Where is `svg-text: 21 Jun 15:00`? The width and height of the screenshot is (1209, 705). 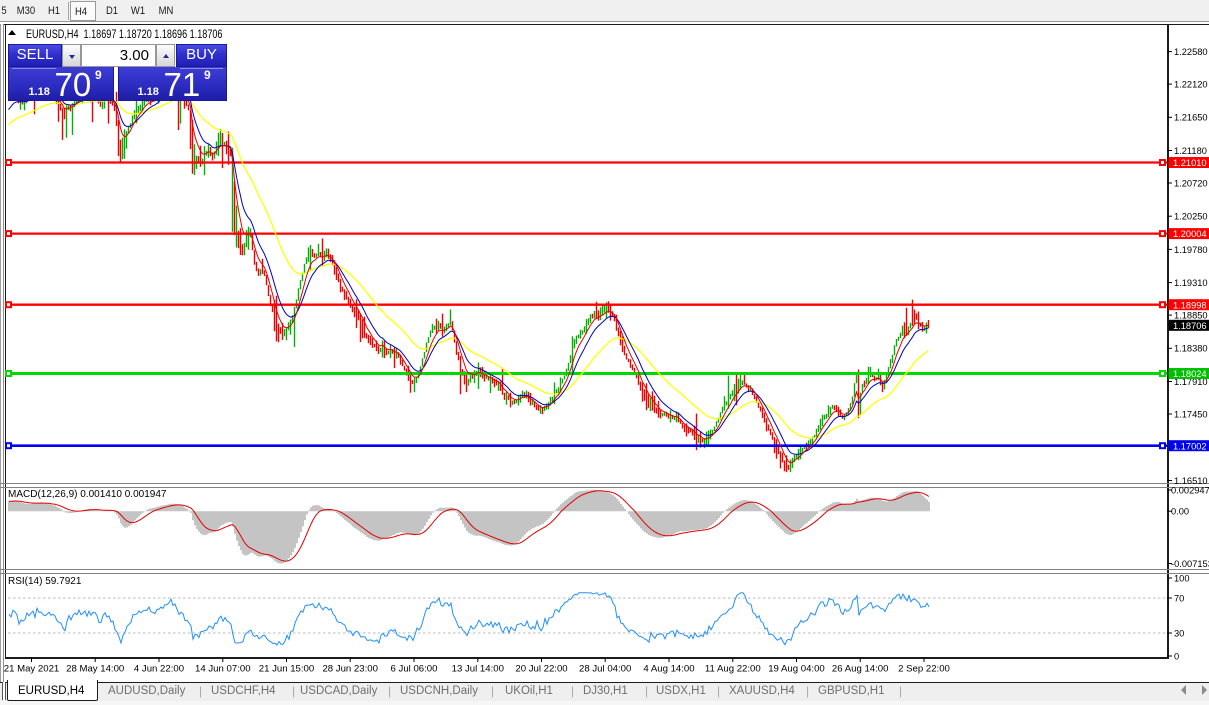
svg-text: 21 Jun 15:00 is located at coordinates (286, 669).